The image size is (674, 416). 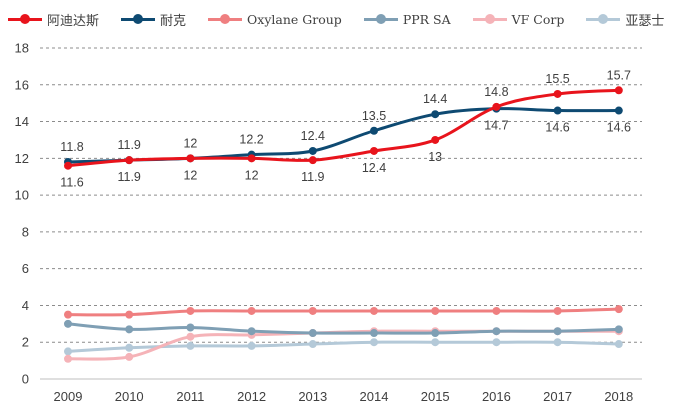 I want to click on series-line-nike, so click(x=343, y=135).